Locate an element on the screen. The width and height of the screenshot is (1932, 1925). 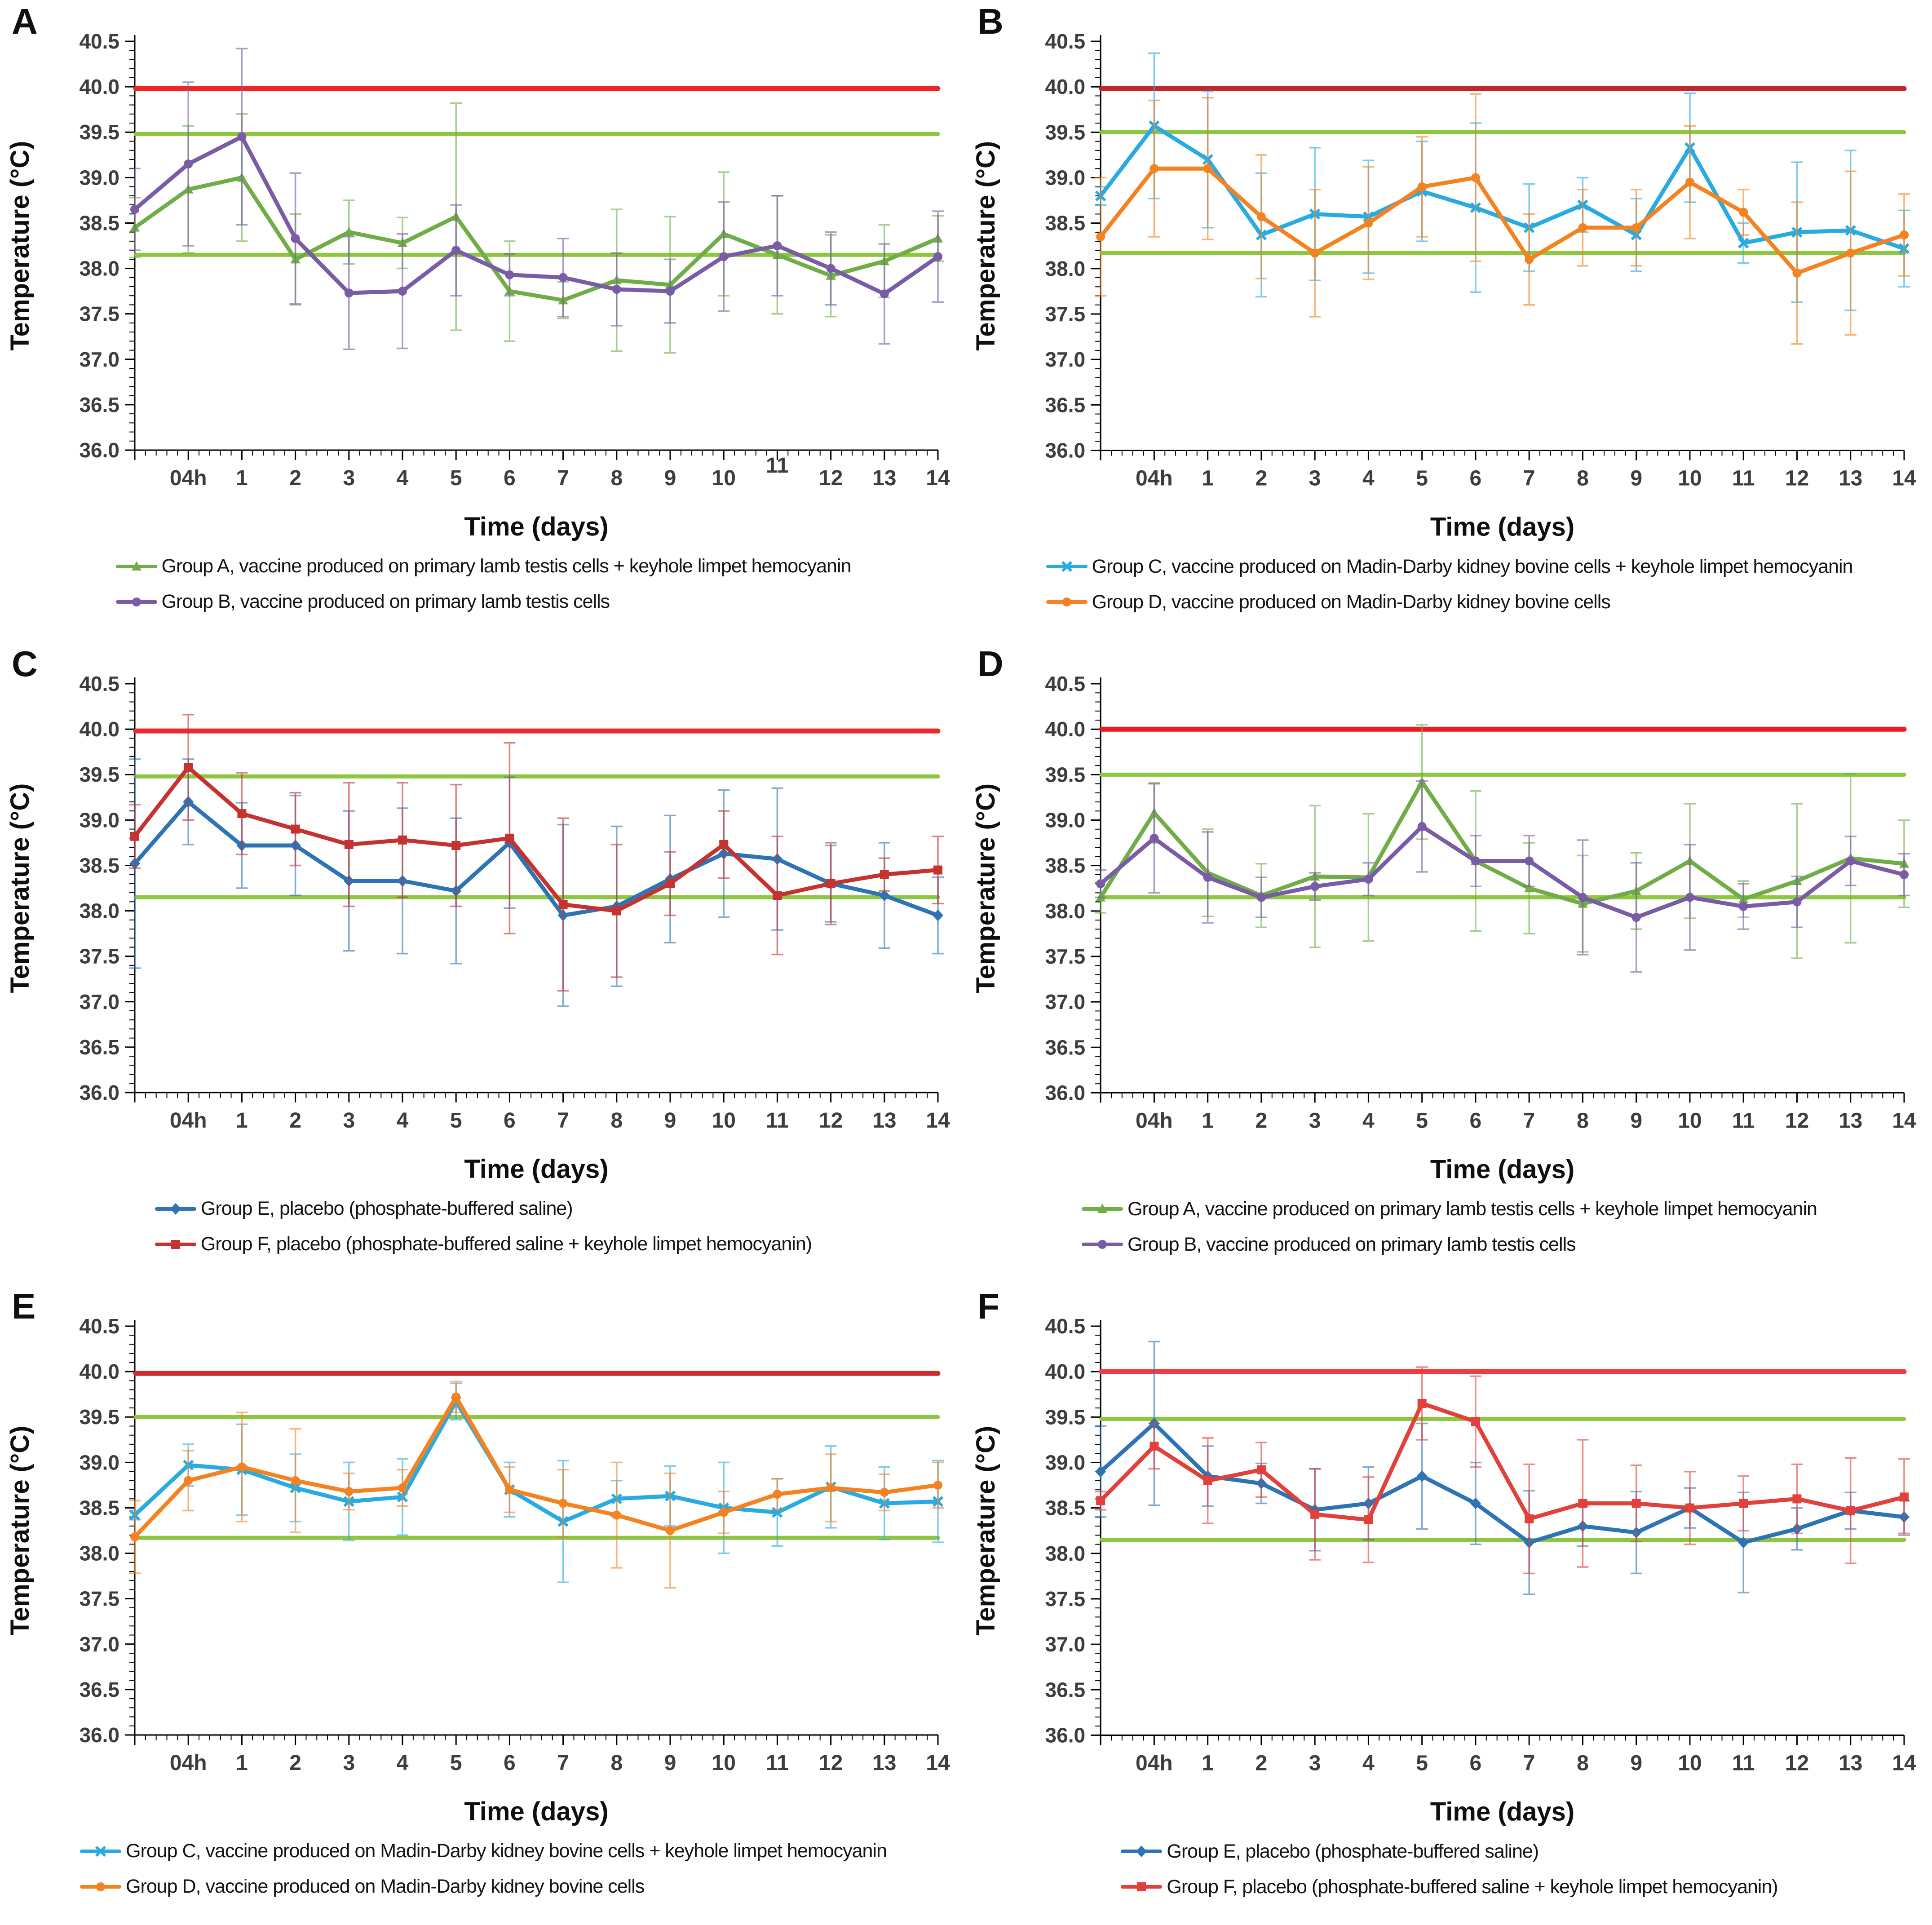
x-tick-label: 8 is located at coordinates (1583, 1121).